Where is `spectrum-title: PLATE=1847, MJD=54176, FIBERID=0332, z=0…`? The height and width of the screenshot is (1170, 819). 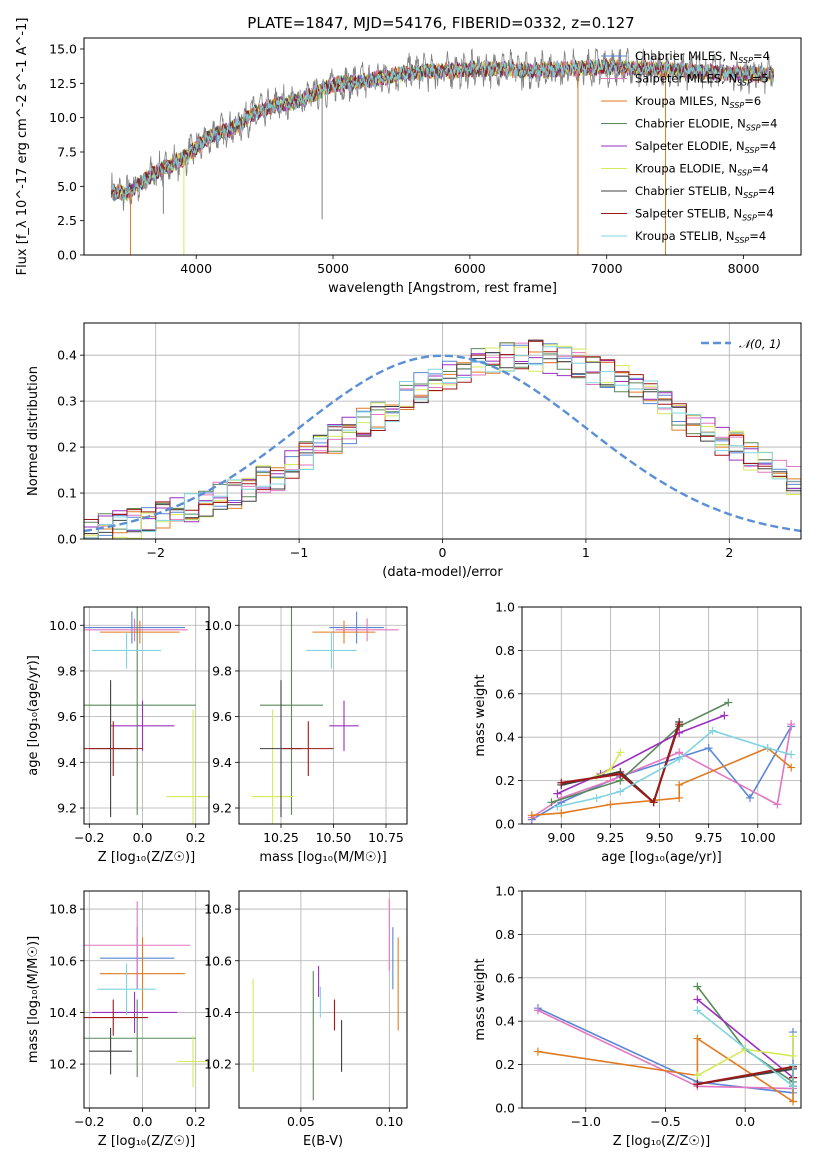 spectrum-title: PLATE=1847, MJD=54176, FIBERID=0332, z=0… is located at coordinates (440, 23).